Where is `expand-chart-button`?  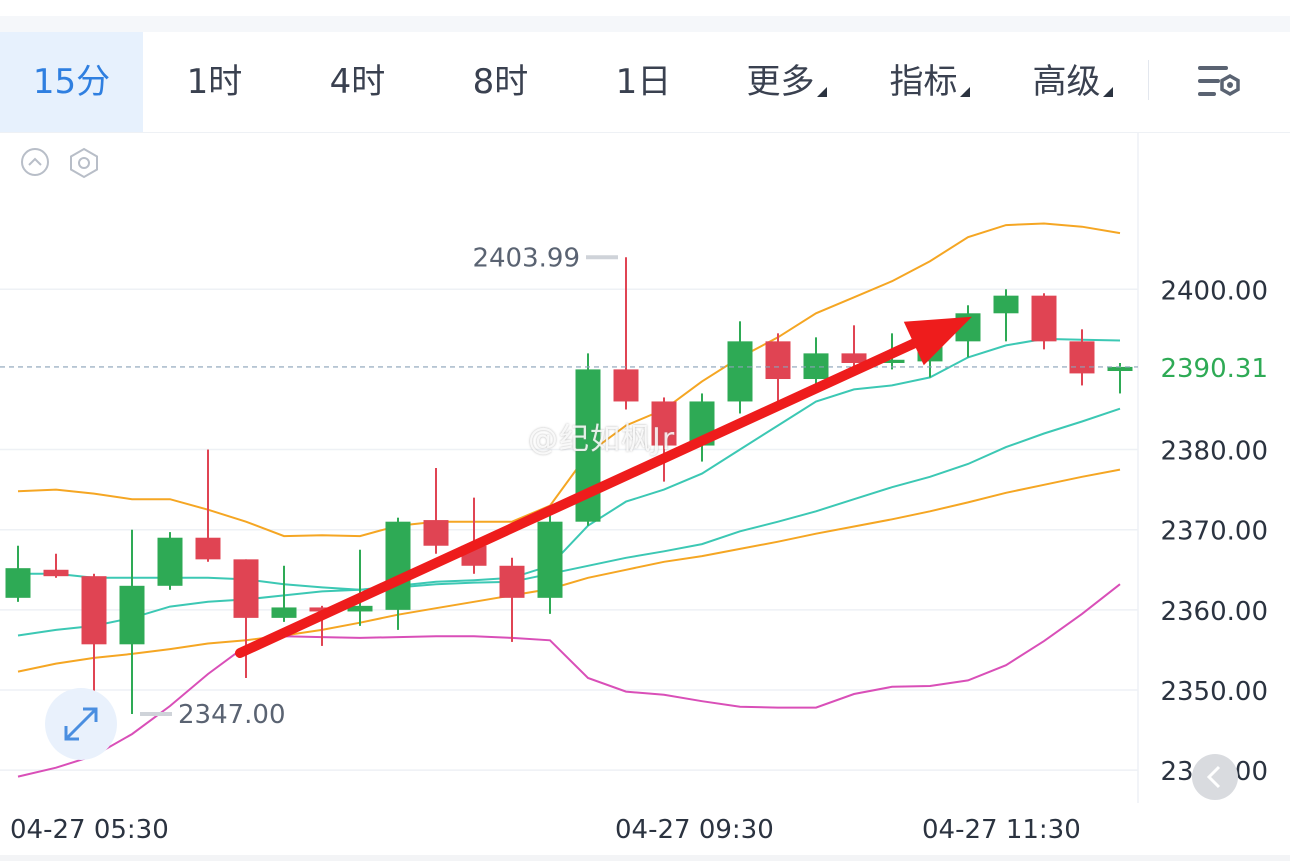
expand-chart-button is located at coordinates (81, 724).